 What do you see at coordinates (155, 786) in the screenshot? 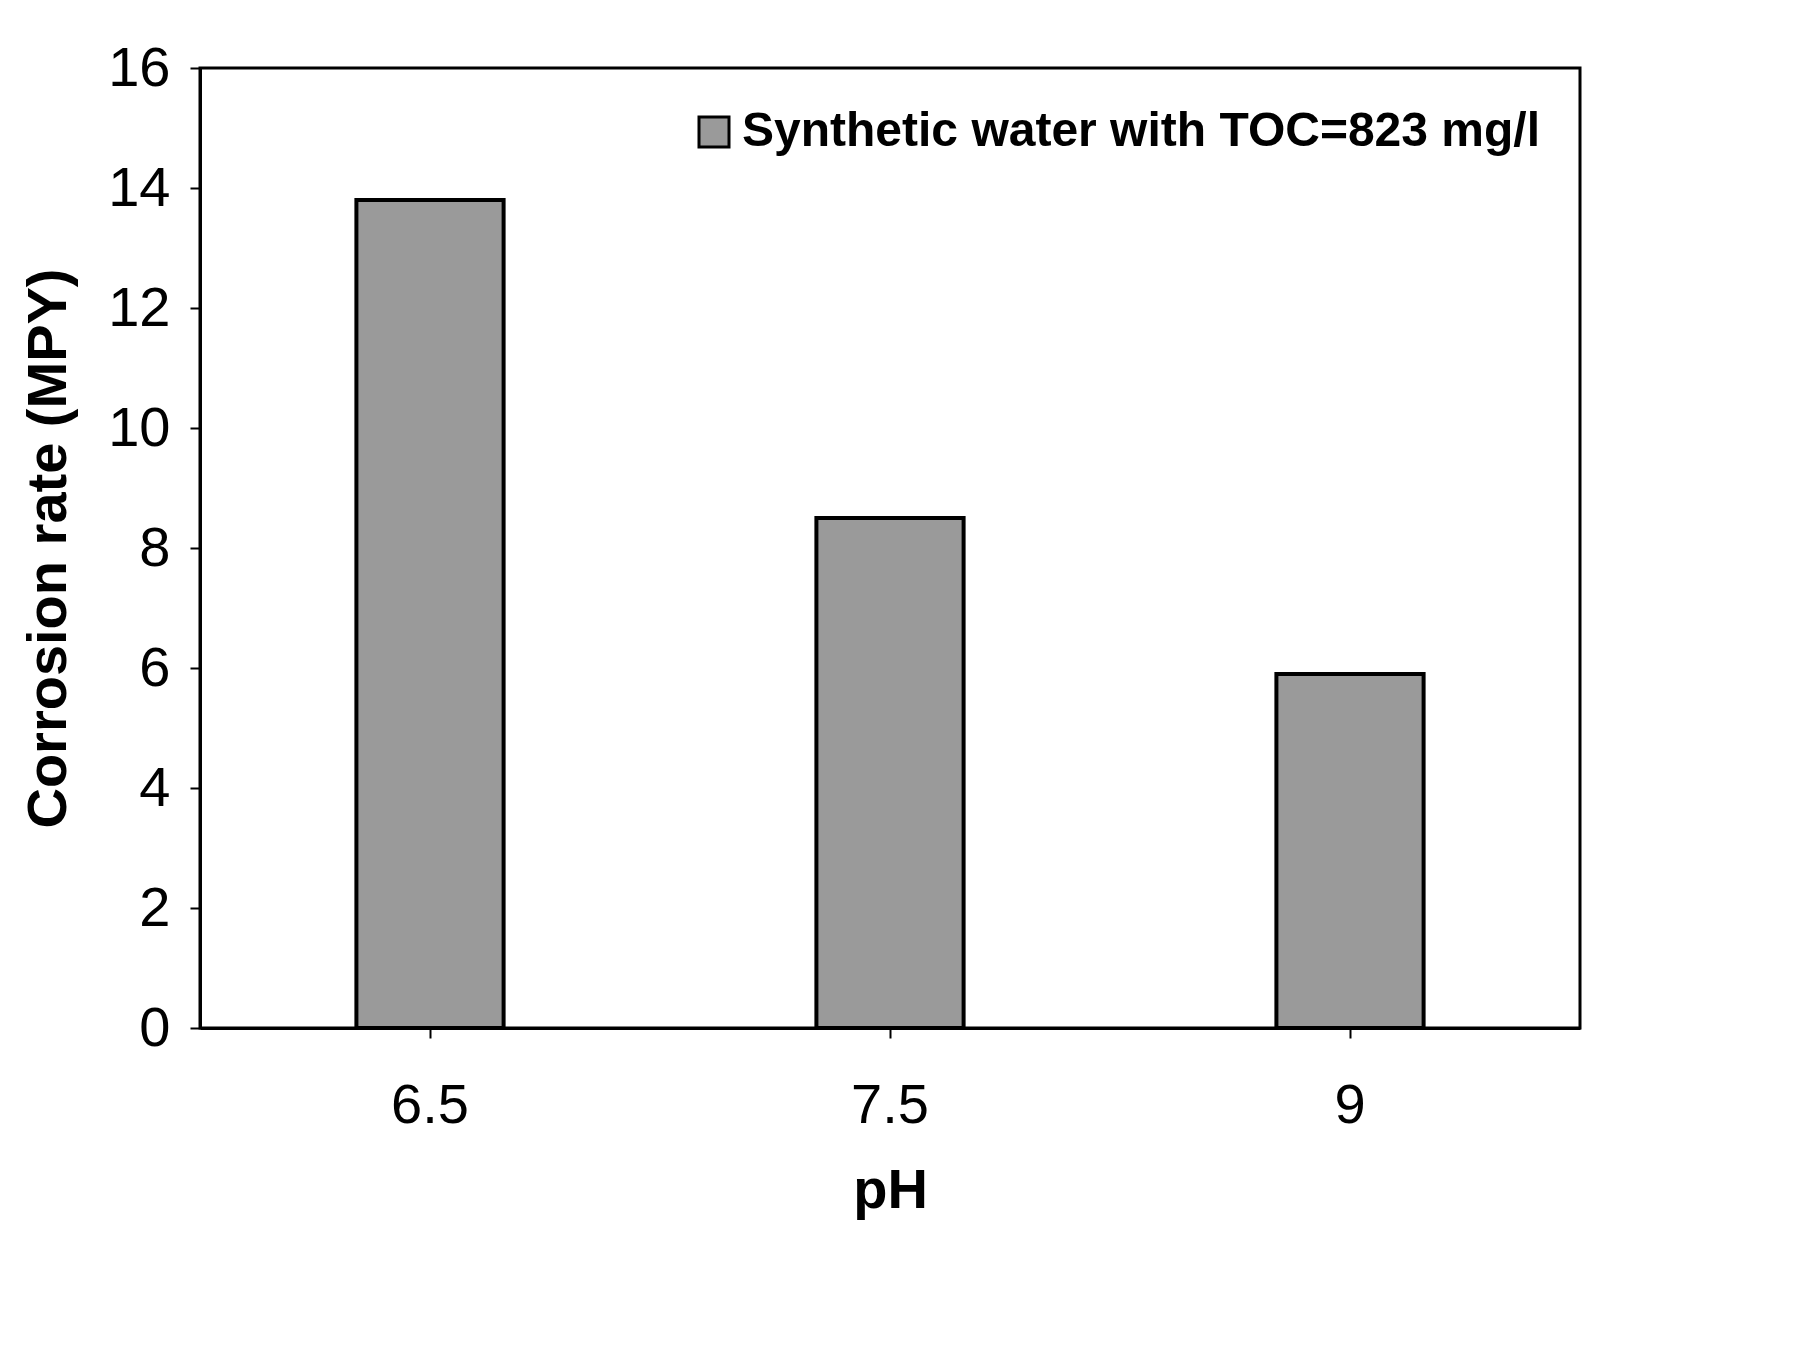
I see `y-tick-label: 4` at bounding box center [155, 786].